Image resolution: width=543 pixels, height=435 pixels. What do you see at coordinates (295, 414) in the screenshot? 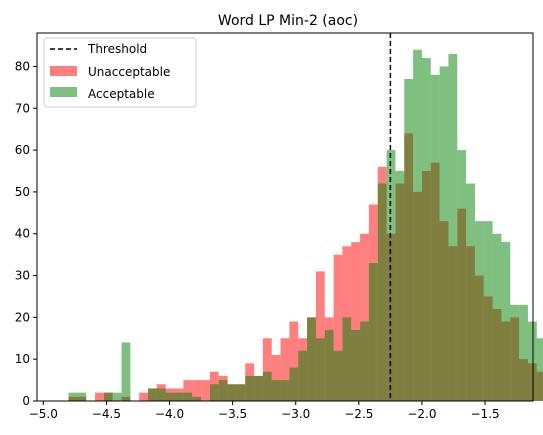
I see `x-tick-label-4: −3.0` at bounding box center [295, 414].